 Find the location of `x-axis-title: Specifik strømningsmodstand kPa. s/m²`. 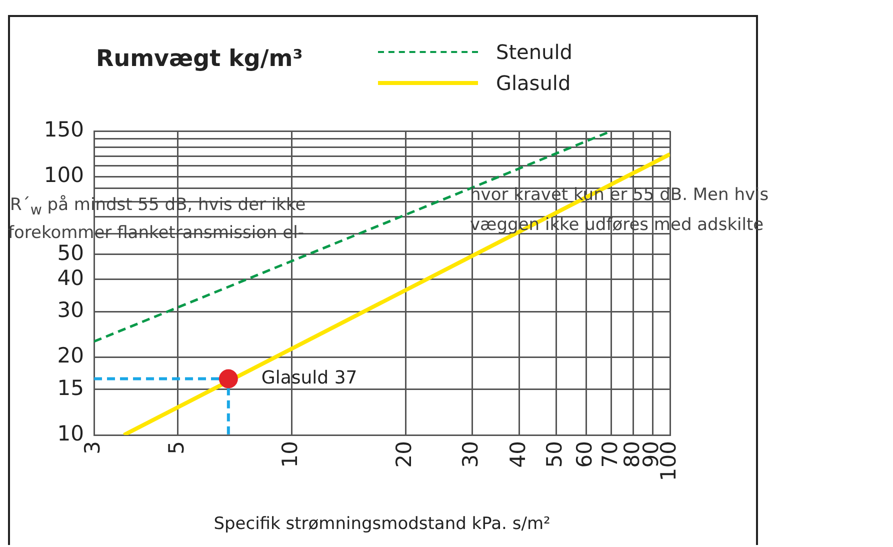

x-axis-title: Specifik strømningsmodstand kPa. s/m² is located at coordinates (382, 524).